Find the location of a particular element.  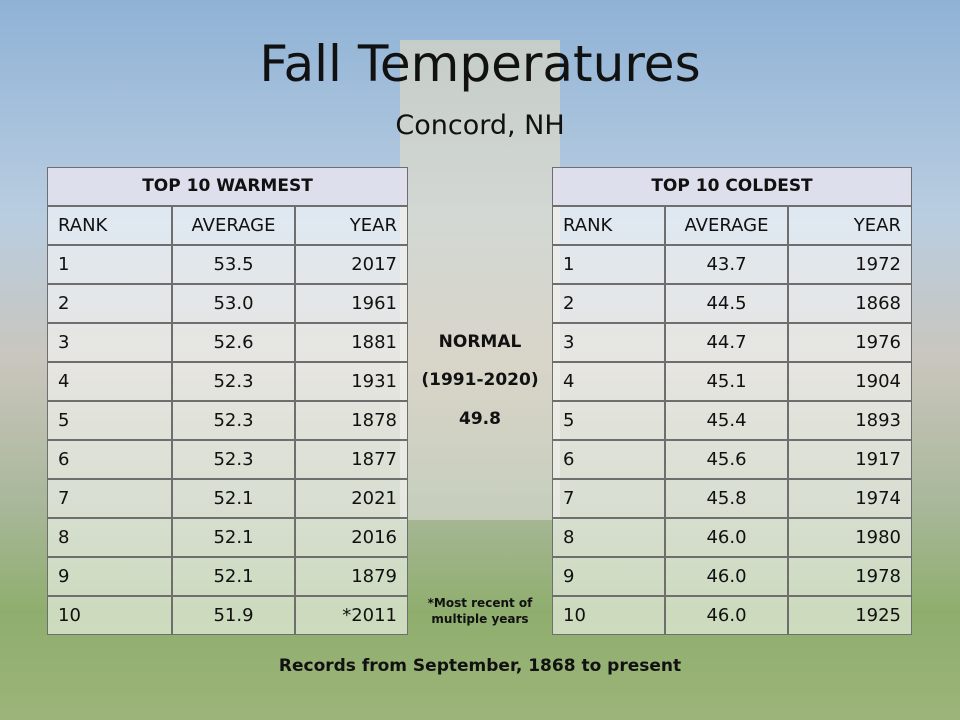

subtitle: Concord, NH is located at coordinates (480, 125).